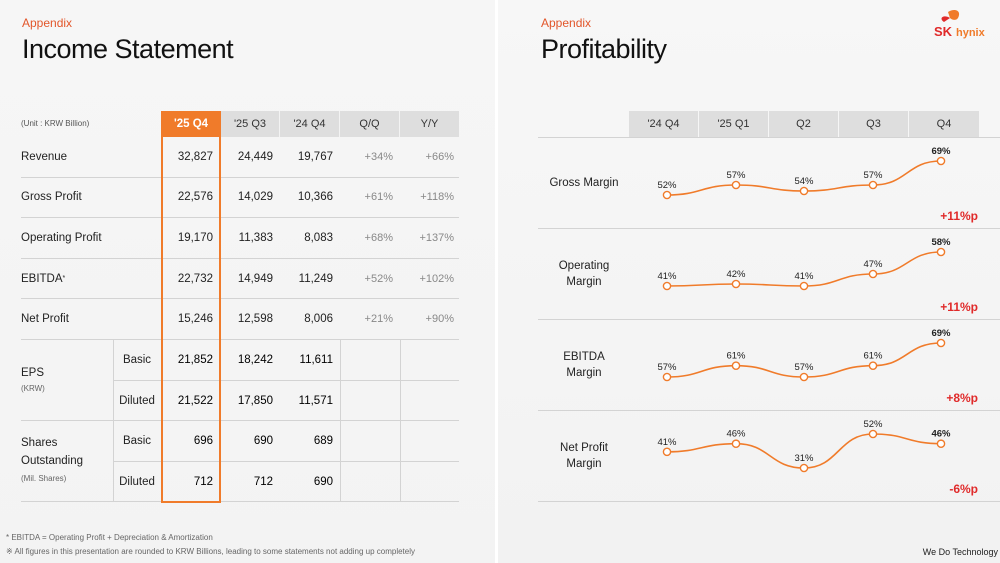 This screenshot has width=1000, height=563. I want to click on sk-butterfly-icon: SK hynix, so click(960, 24).